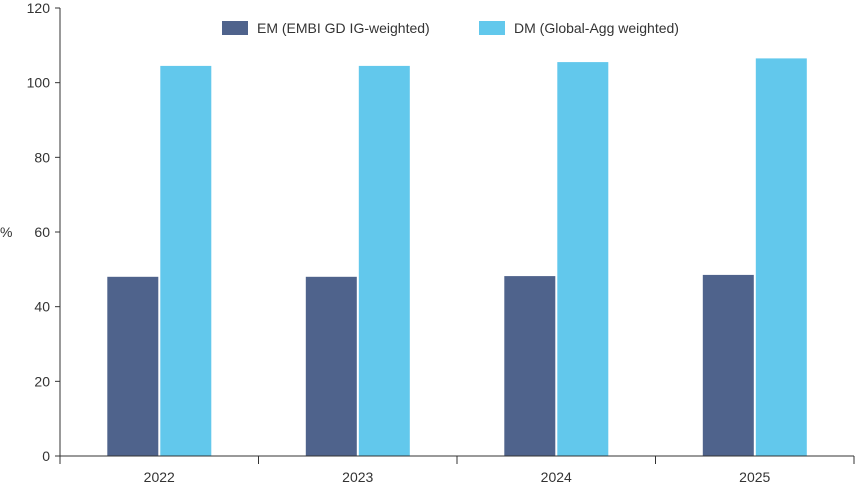  I want to click on bar-dm-2022, so click(186, 261).